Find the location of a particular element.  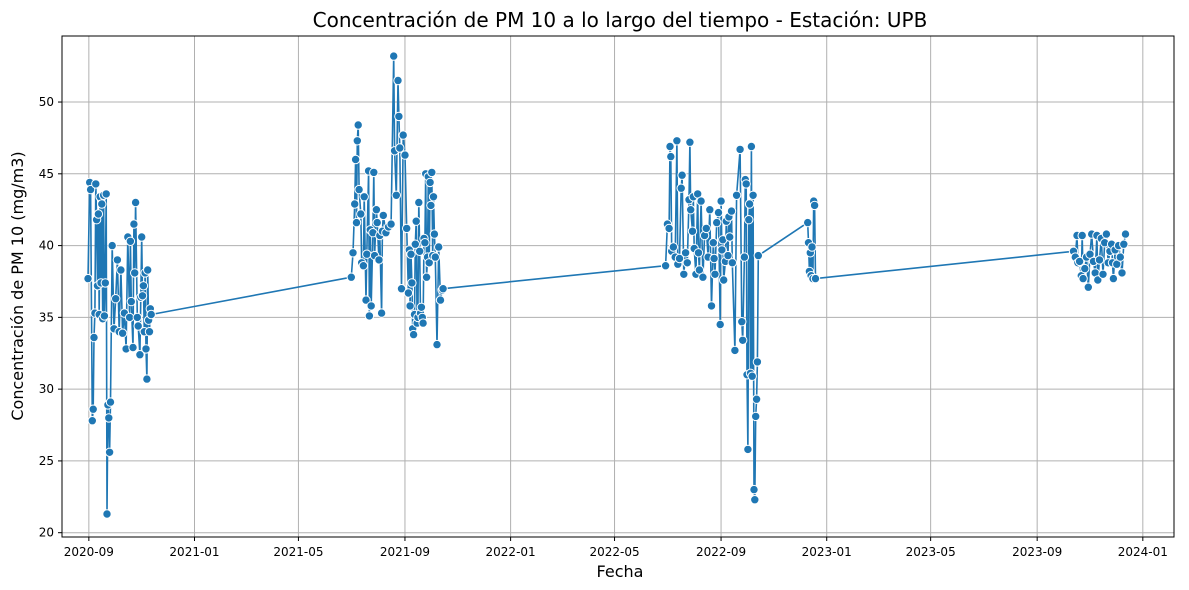

y-axis-label: Concentración de PM 10 (mg/m3) is located at coordinates (17, 285).